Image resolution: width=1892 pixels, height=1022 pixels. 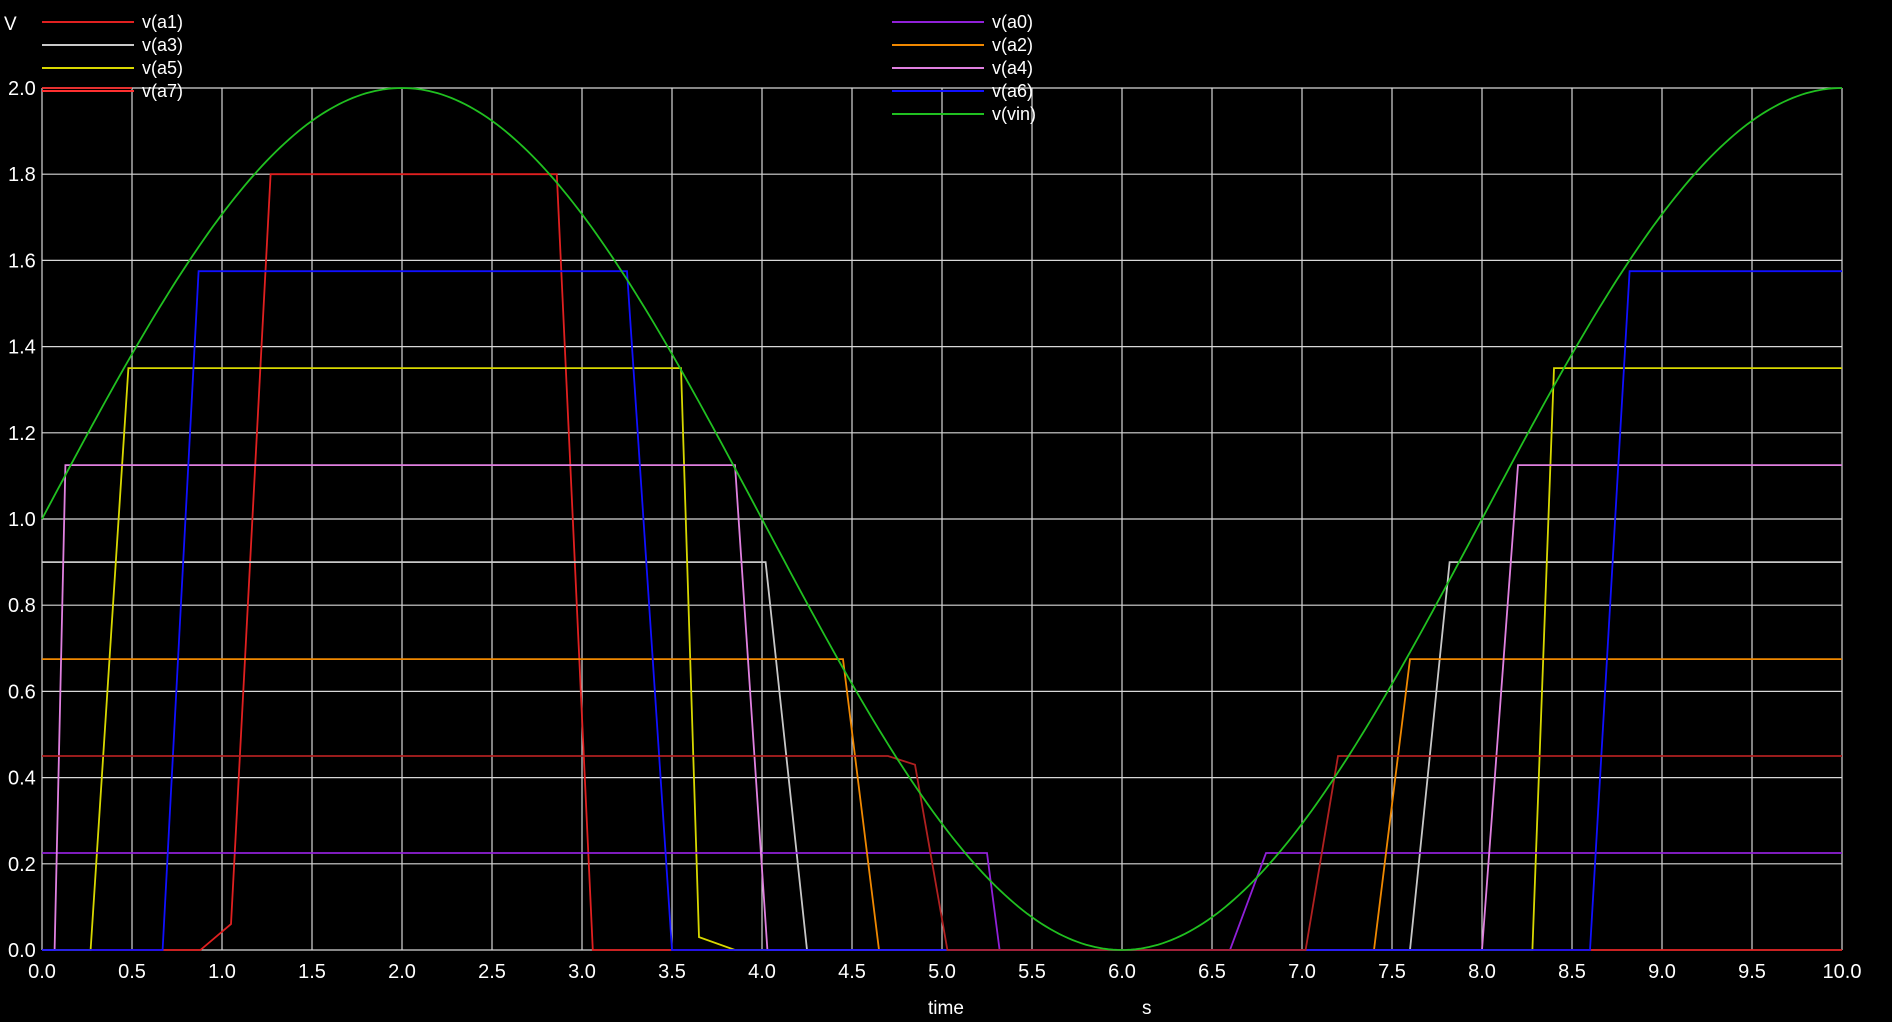 I want to click on y-tick-label: 0.6, so click(x=22, y=692).